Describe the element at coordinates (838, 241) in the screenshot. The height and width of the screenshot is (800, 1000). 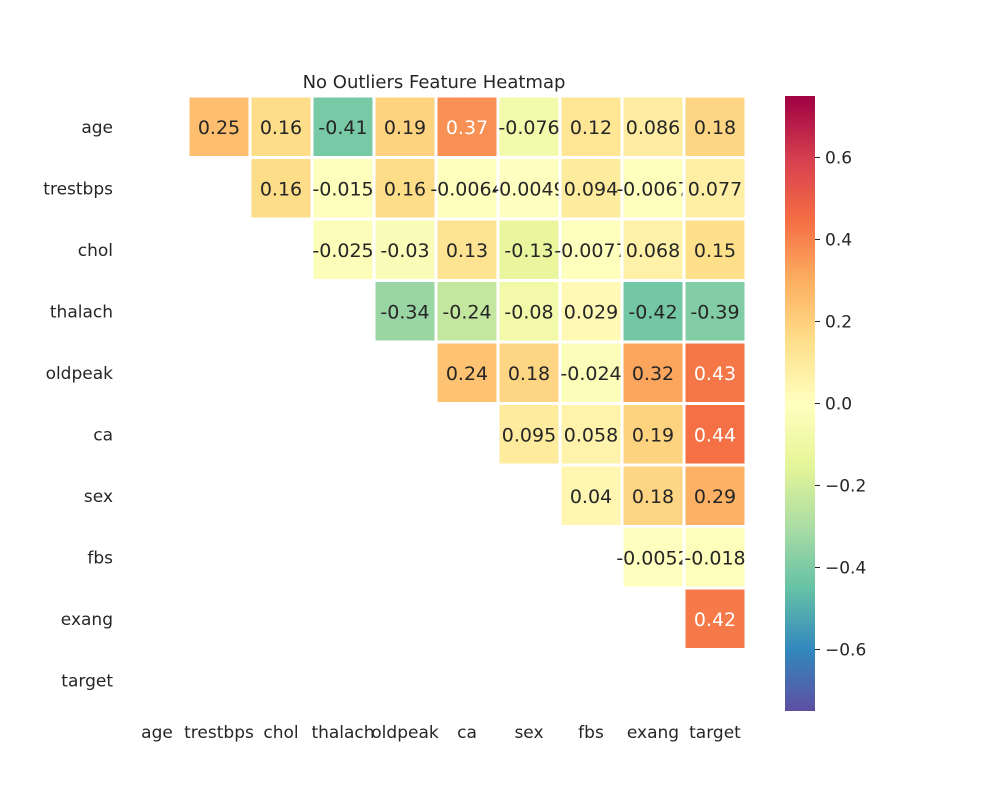
I see `colorbar-tick-label: 0.4` at that location.